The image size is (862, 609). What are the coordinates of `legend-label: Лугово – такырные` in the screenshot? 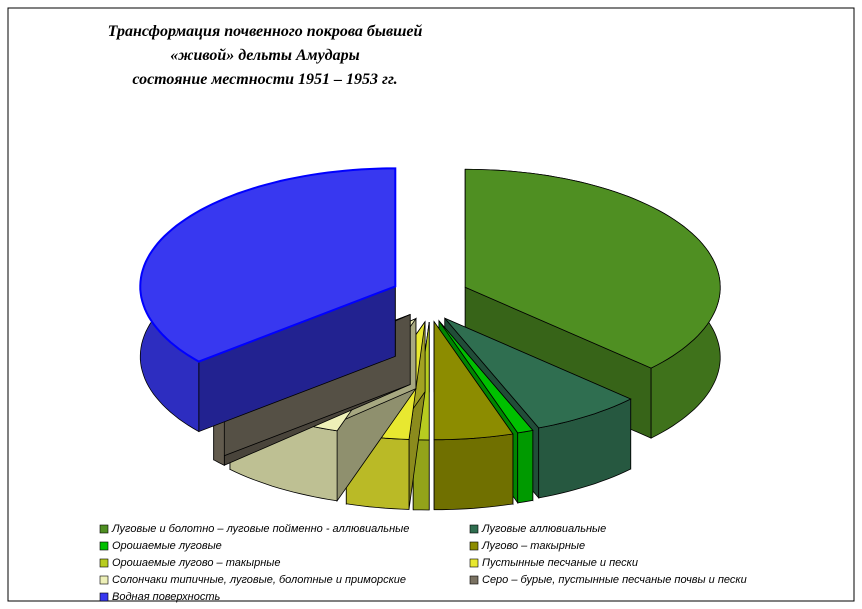 It's located at (533, 546).